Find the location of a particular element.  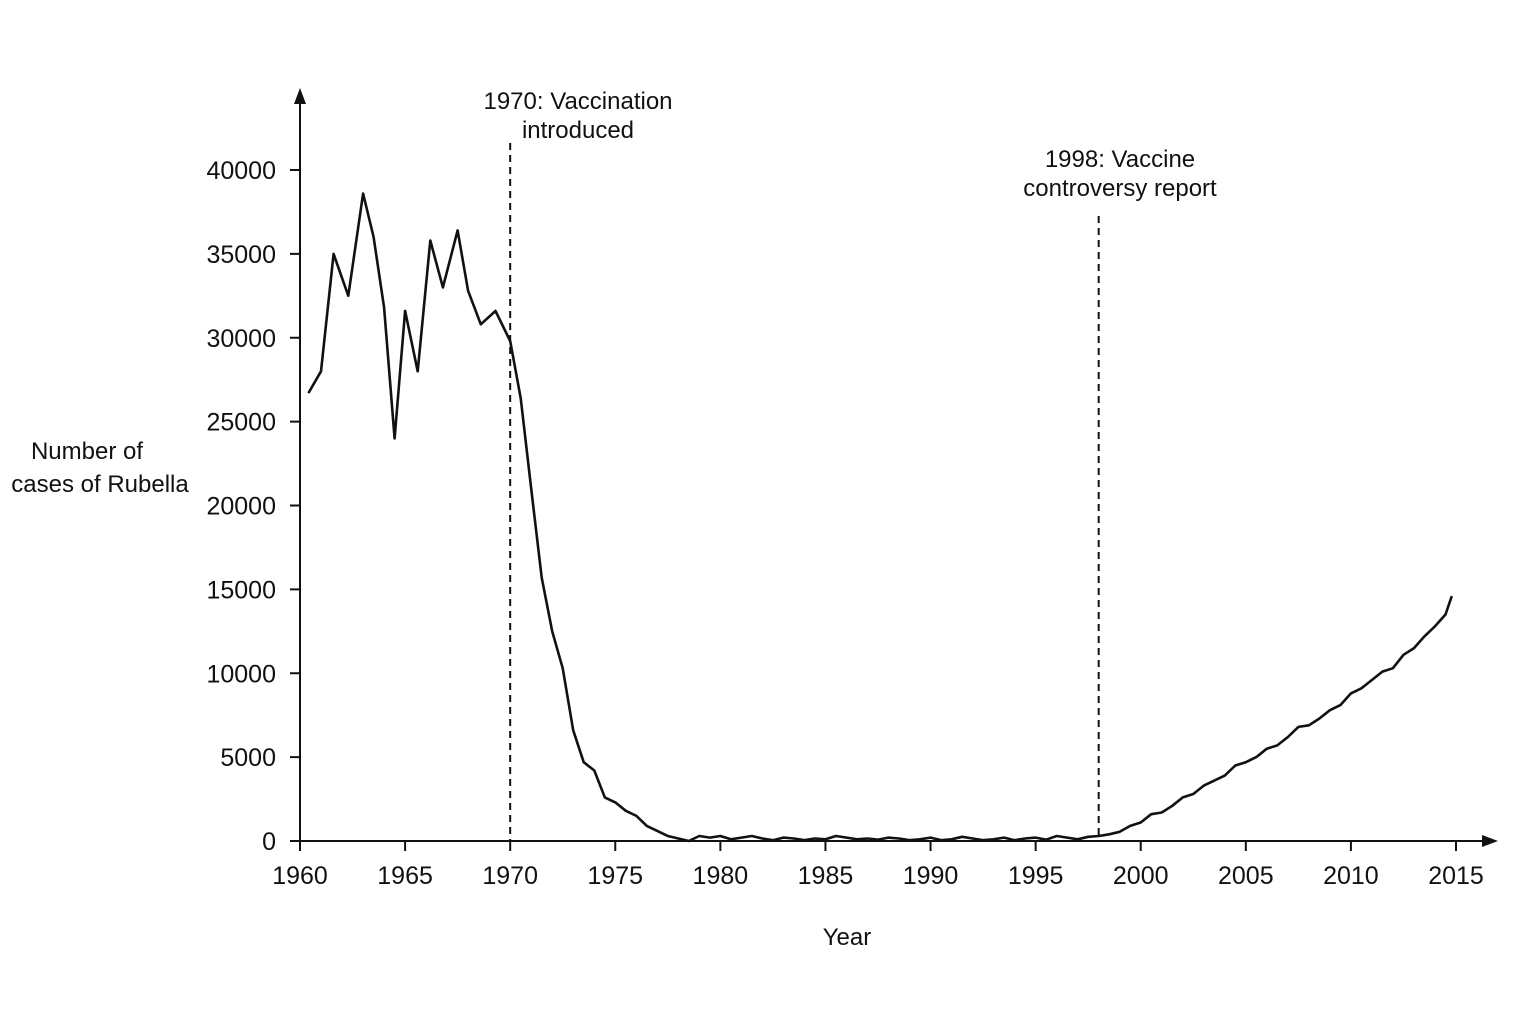

y-tick-label: 30000 is located at coordinates (241, 339).